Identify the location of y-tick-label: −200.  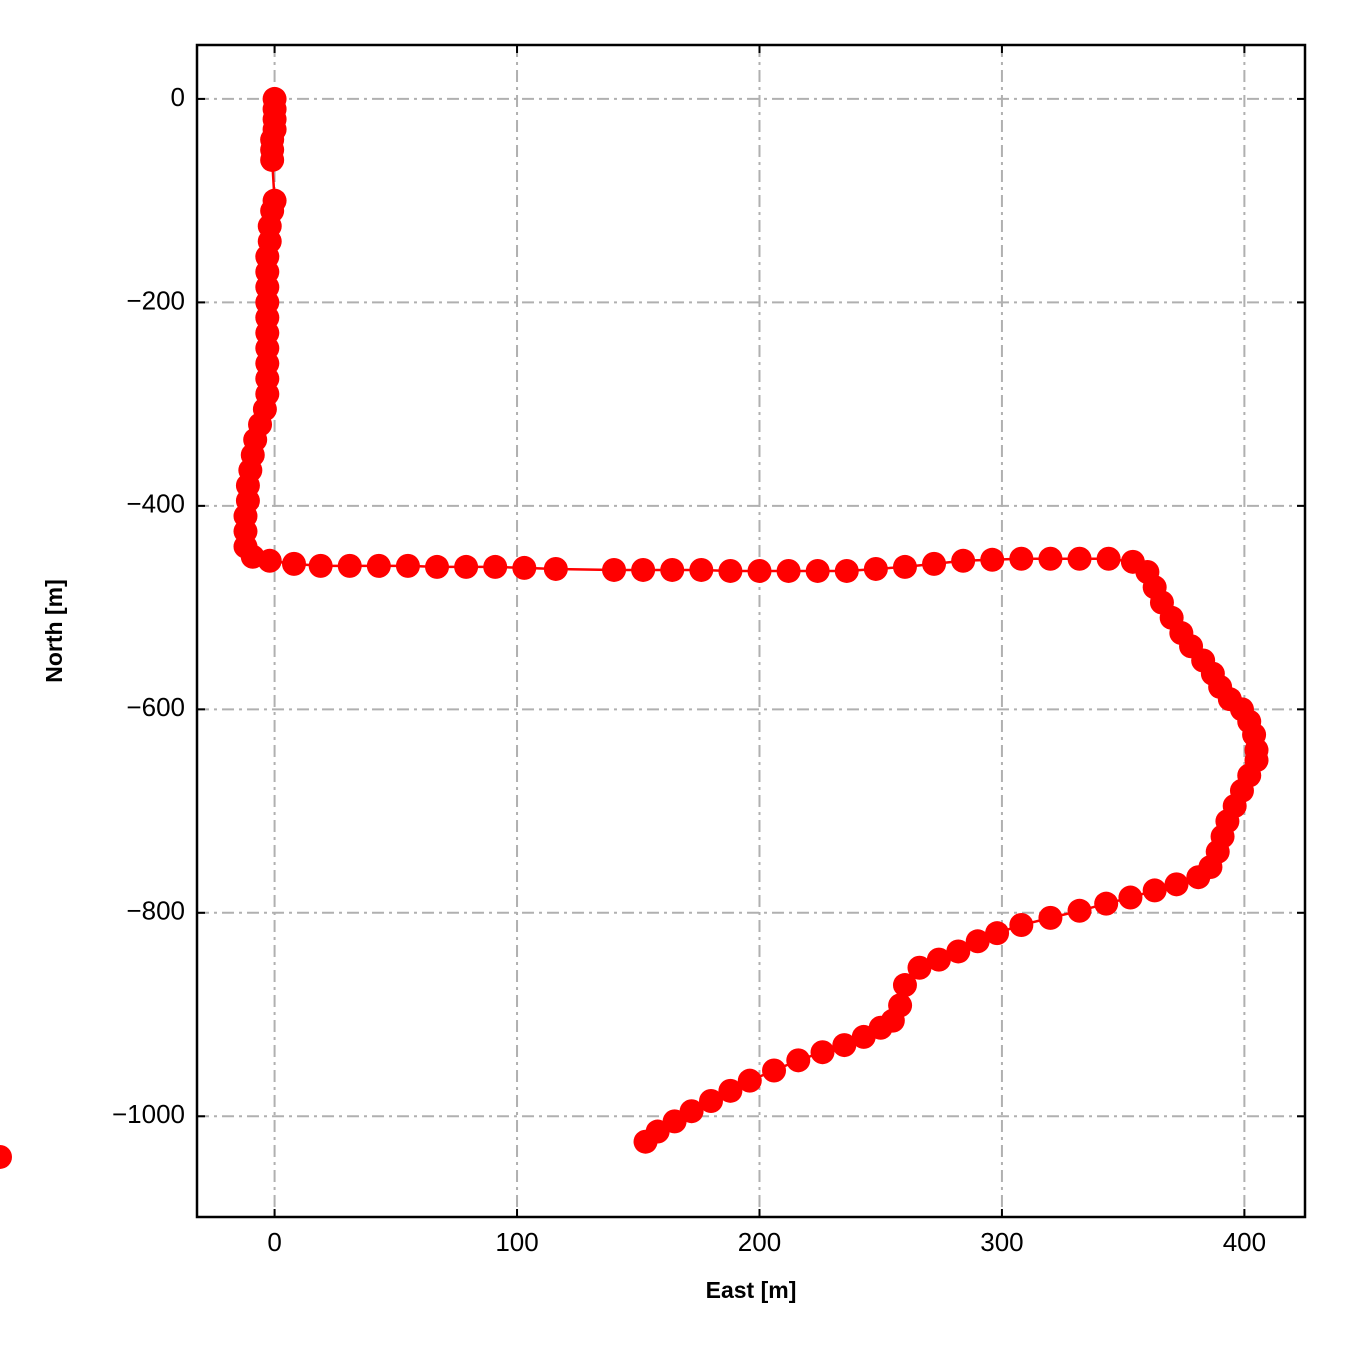
(155, 300).